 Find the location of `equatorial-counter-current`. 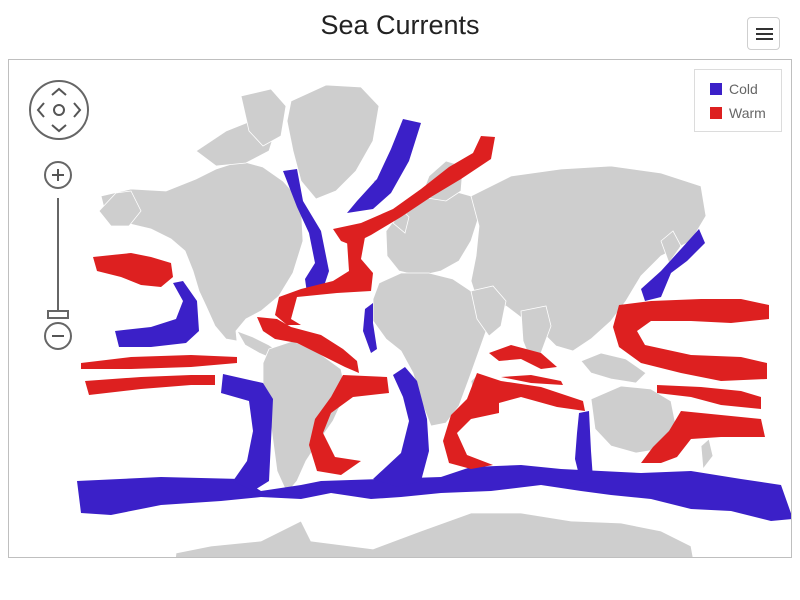

equatorial-counter-current is located at coordinates (709, 397).